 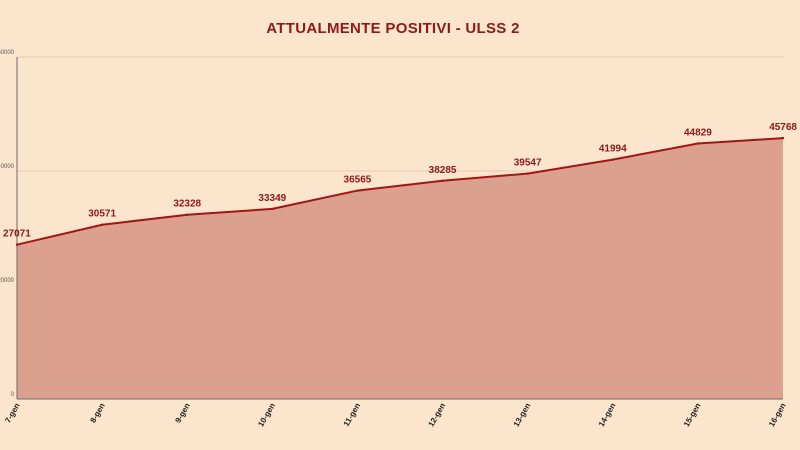 What do you see at coordinates (437, 414) in the screenshot?
I see `x-tick-label: 12-gen` at bounding box center [437, 414].